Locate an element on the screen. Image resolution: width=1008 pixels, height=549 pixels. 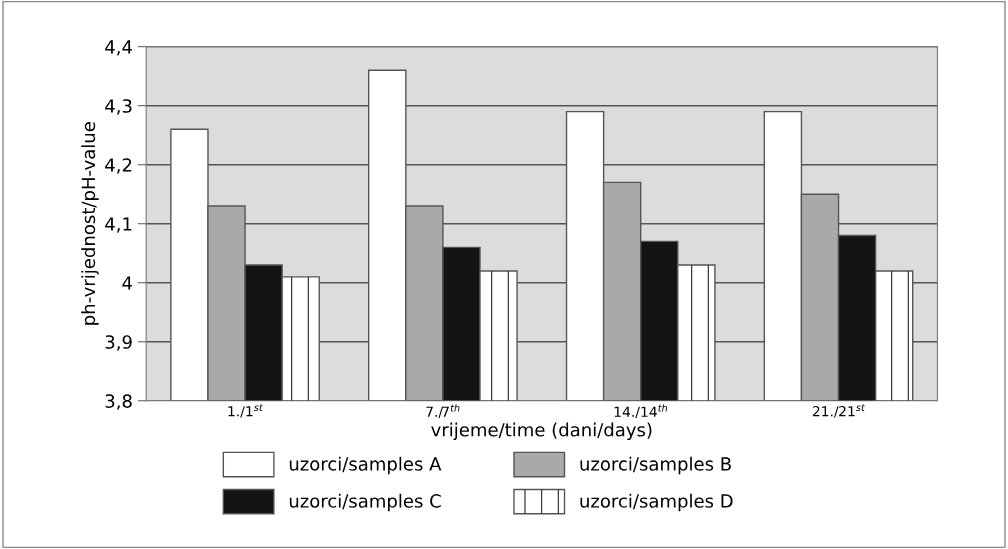
legend-label: uzorci/samples C is located at coordinates (365, 502).